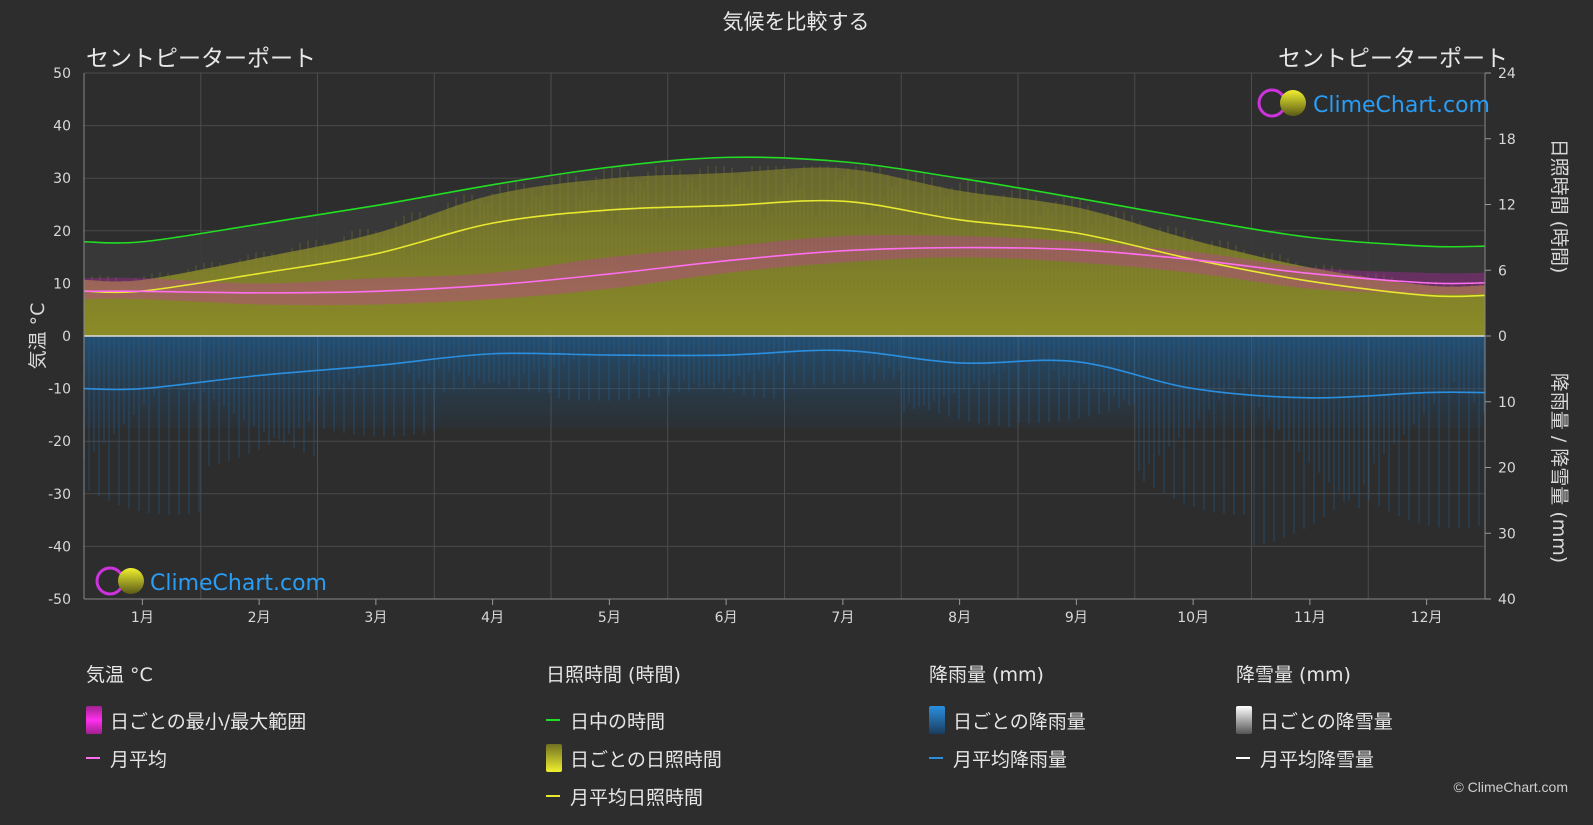  I want to click on legend-sunshine: 日照時間 (時間) 日中の時間 日ごとの日照時間 月平均日照時間, so click(634, 737).